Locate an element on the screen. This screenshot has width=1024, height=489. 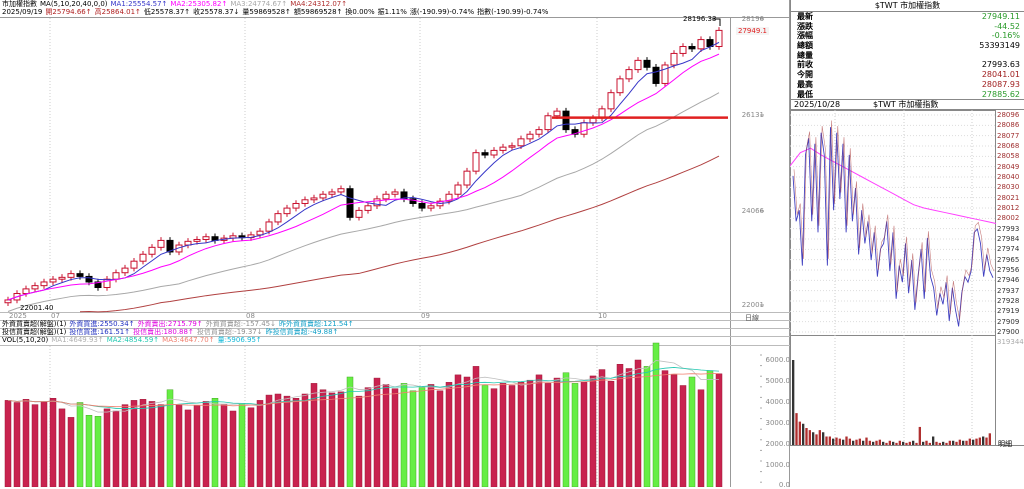
intraday-price-label: 28086 is located at coordinates (1008, 125).